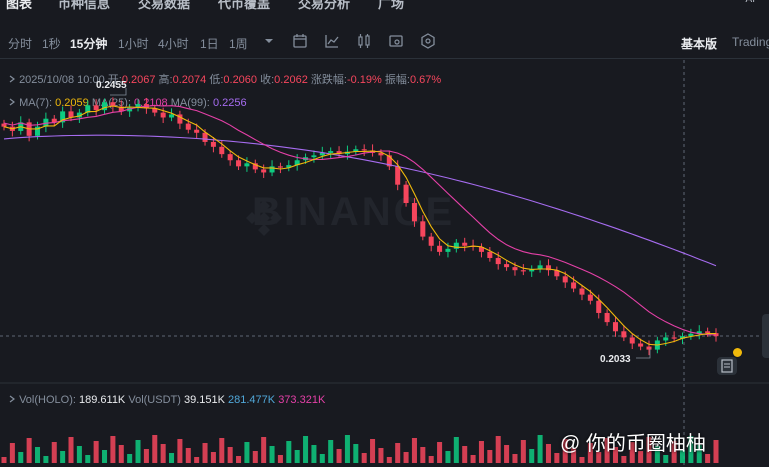 The height and width of the screenshot is (467, 769). Describe the element at coordinates (164, 5) in the screenshot. I see `tab-trade-data: 交易数据` at that location.